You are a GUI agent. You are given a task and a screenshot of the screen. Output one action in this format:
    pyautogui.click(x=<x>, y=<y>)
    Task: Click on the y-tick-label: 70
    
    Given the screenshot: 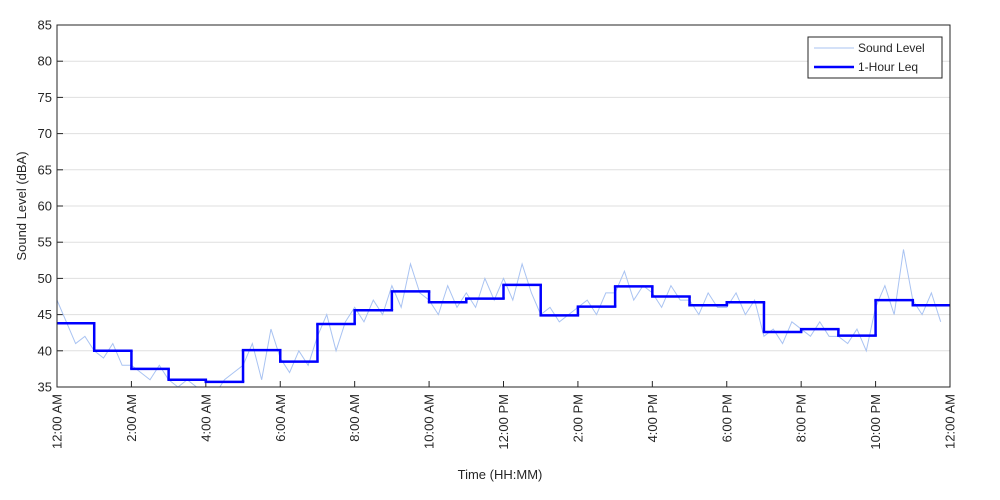 What is the action you would take?
    pyautogui.click(x=45, y=133)
    